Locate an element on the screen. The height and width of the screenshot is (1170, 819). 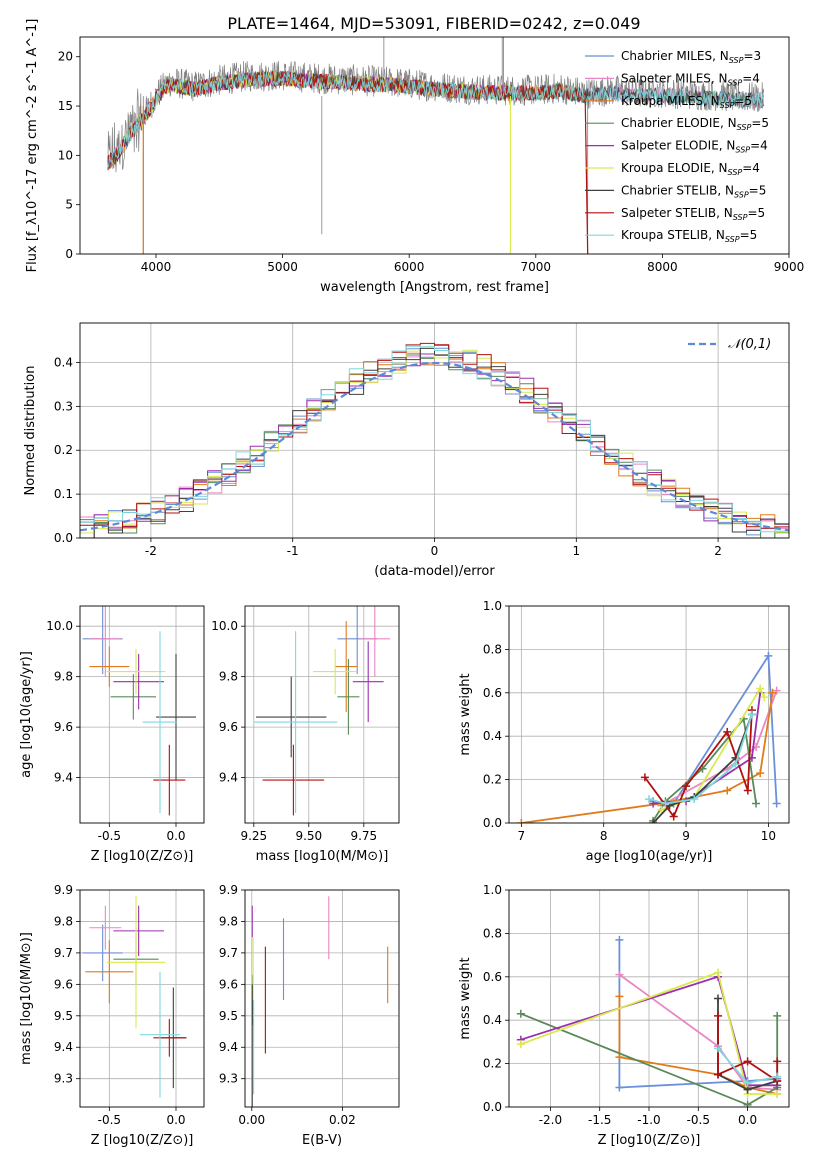
plot-area-spectrum is located at coordinates (436, 145).